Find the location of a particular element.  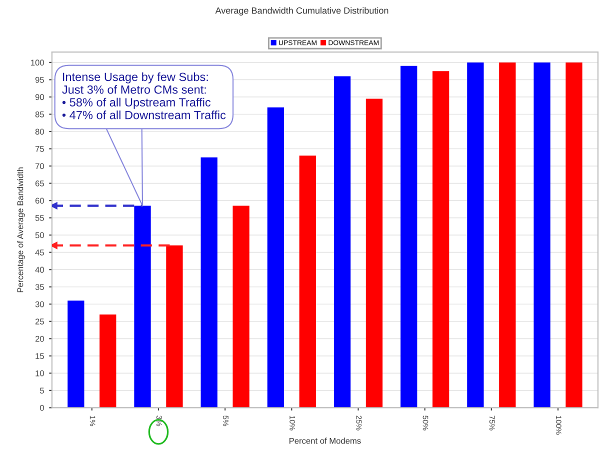

y-tick-label: 65 is located at coordinates (39, 183).